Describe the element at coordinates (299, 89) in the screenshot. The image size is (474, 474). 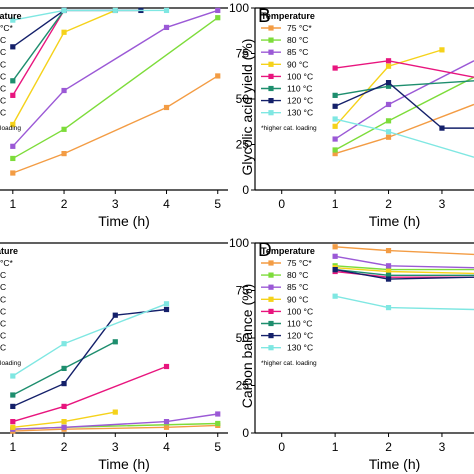
I see `legend-entry: 110 °C` at that location.